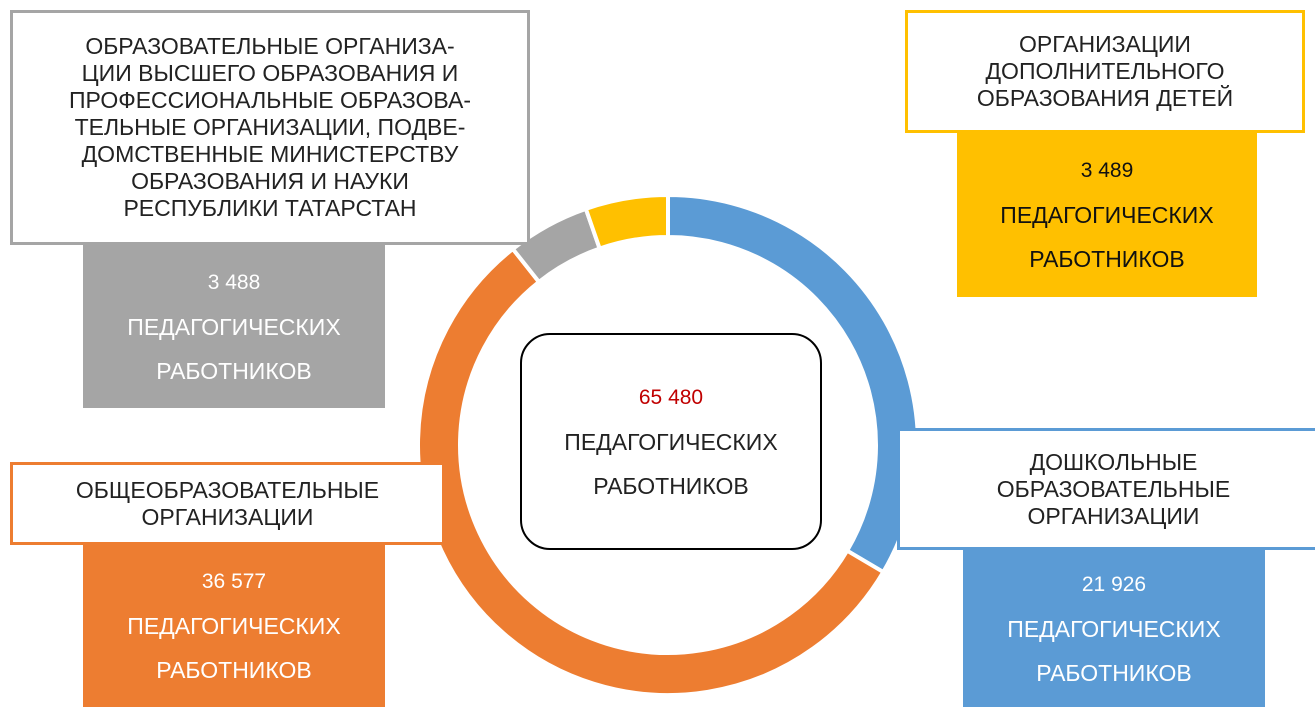 The image size is (1315, 707). Describe the element at coordinates (671, 485) in the screenshot. I see `total-unit: РАБОТНИКОВ` at that location.